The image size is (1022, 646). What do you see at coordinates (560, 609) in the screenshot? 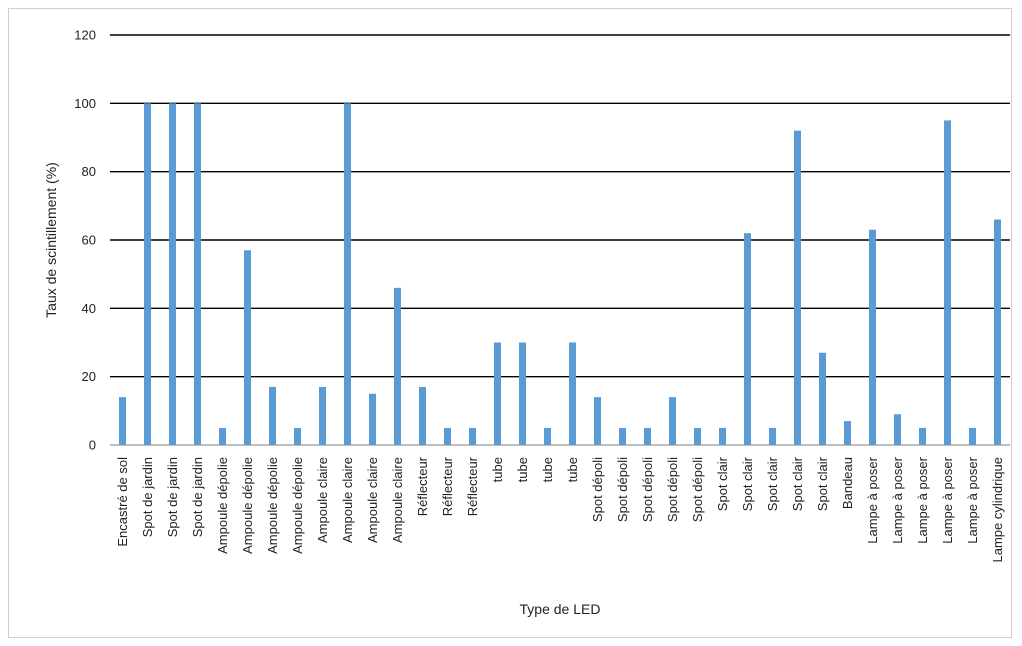
I see `x-axis-title: Type de LED` at bounding box center [560, 609].